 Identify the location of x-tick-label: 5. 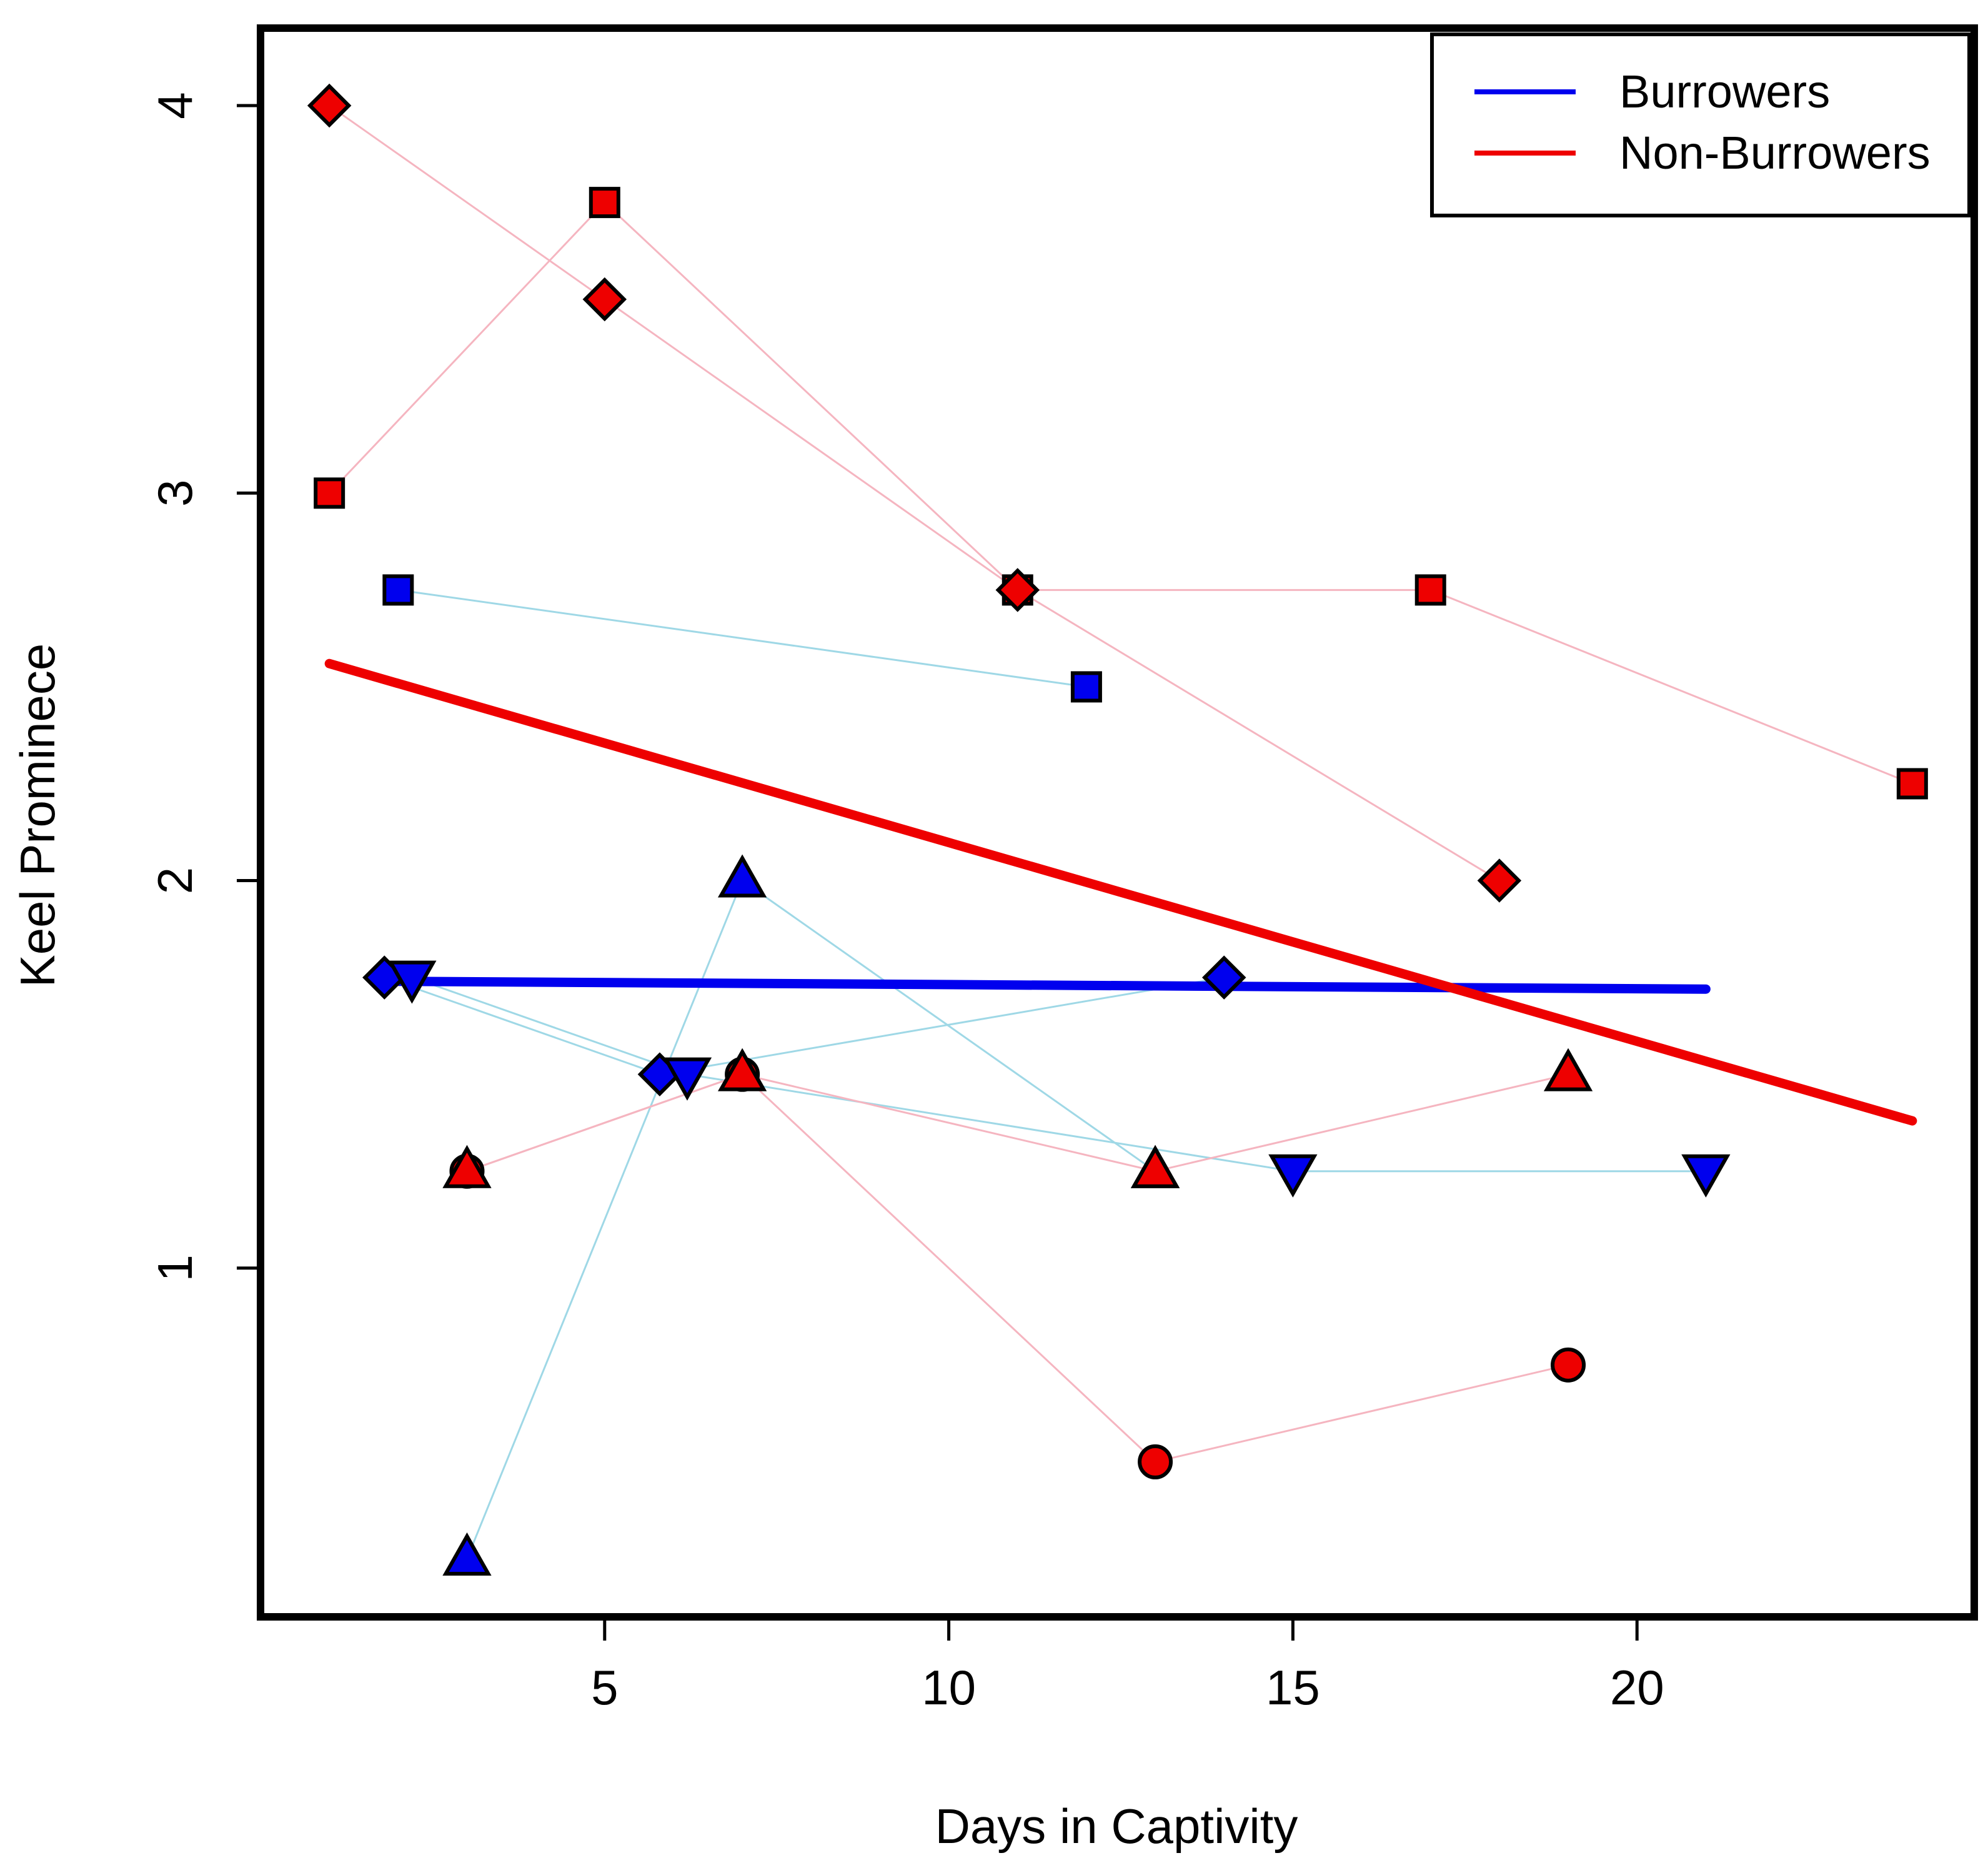
(604, 1687).